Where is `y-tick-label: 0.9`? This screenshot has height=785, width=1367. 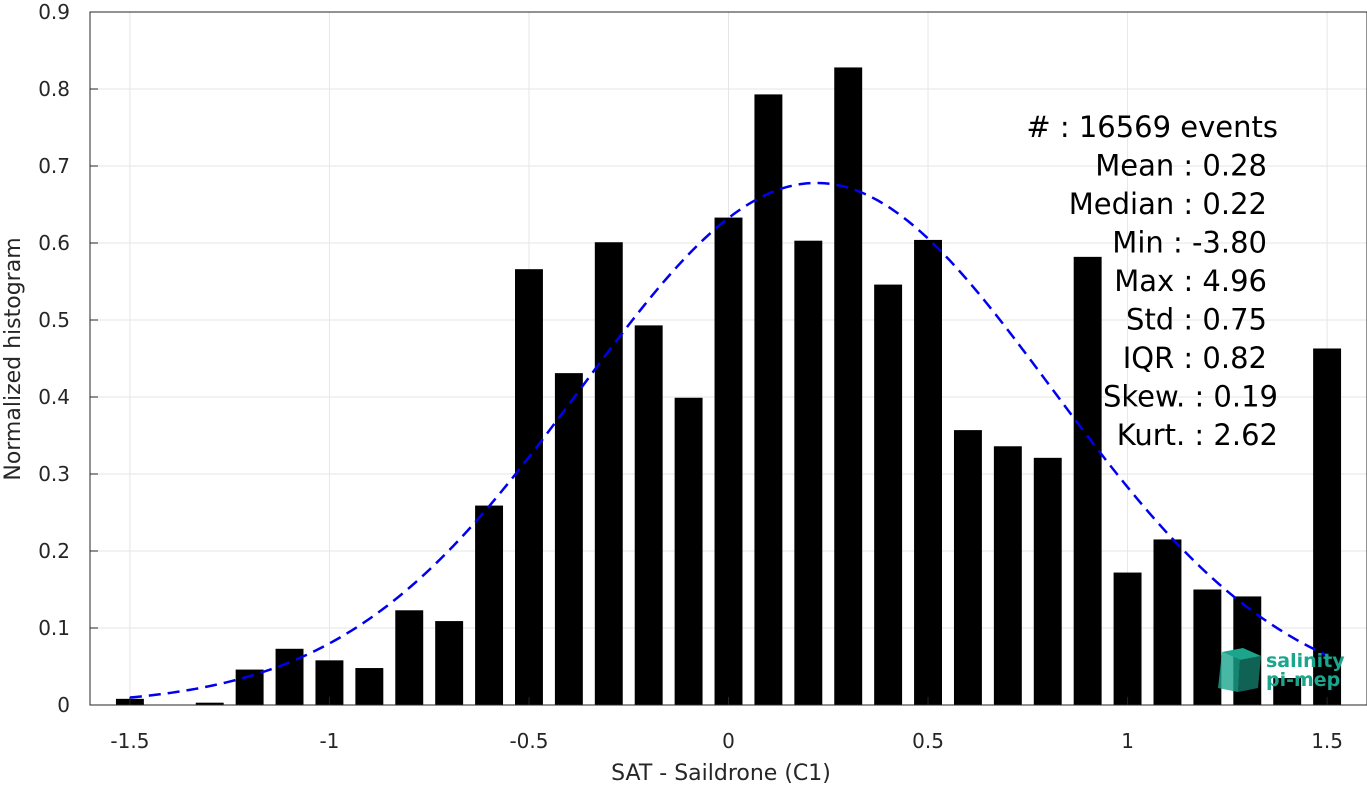
y-tick-label: 0.9 is located at coordinates (54, 12).